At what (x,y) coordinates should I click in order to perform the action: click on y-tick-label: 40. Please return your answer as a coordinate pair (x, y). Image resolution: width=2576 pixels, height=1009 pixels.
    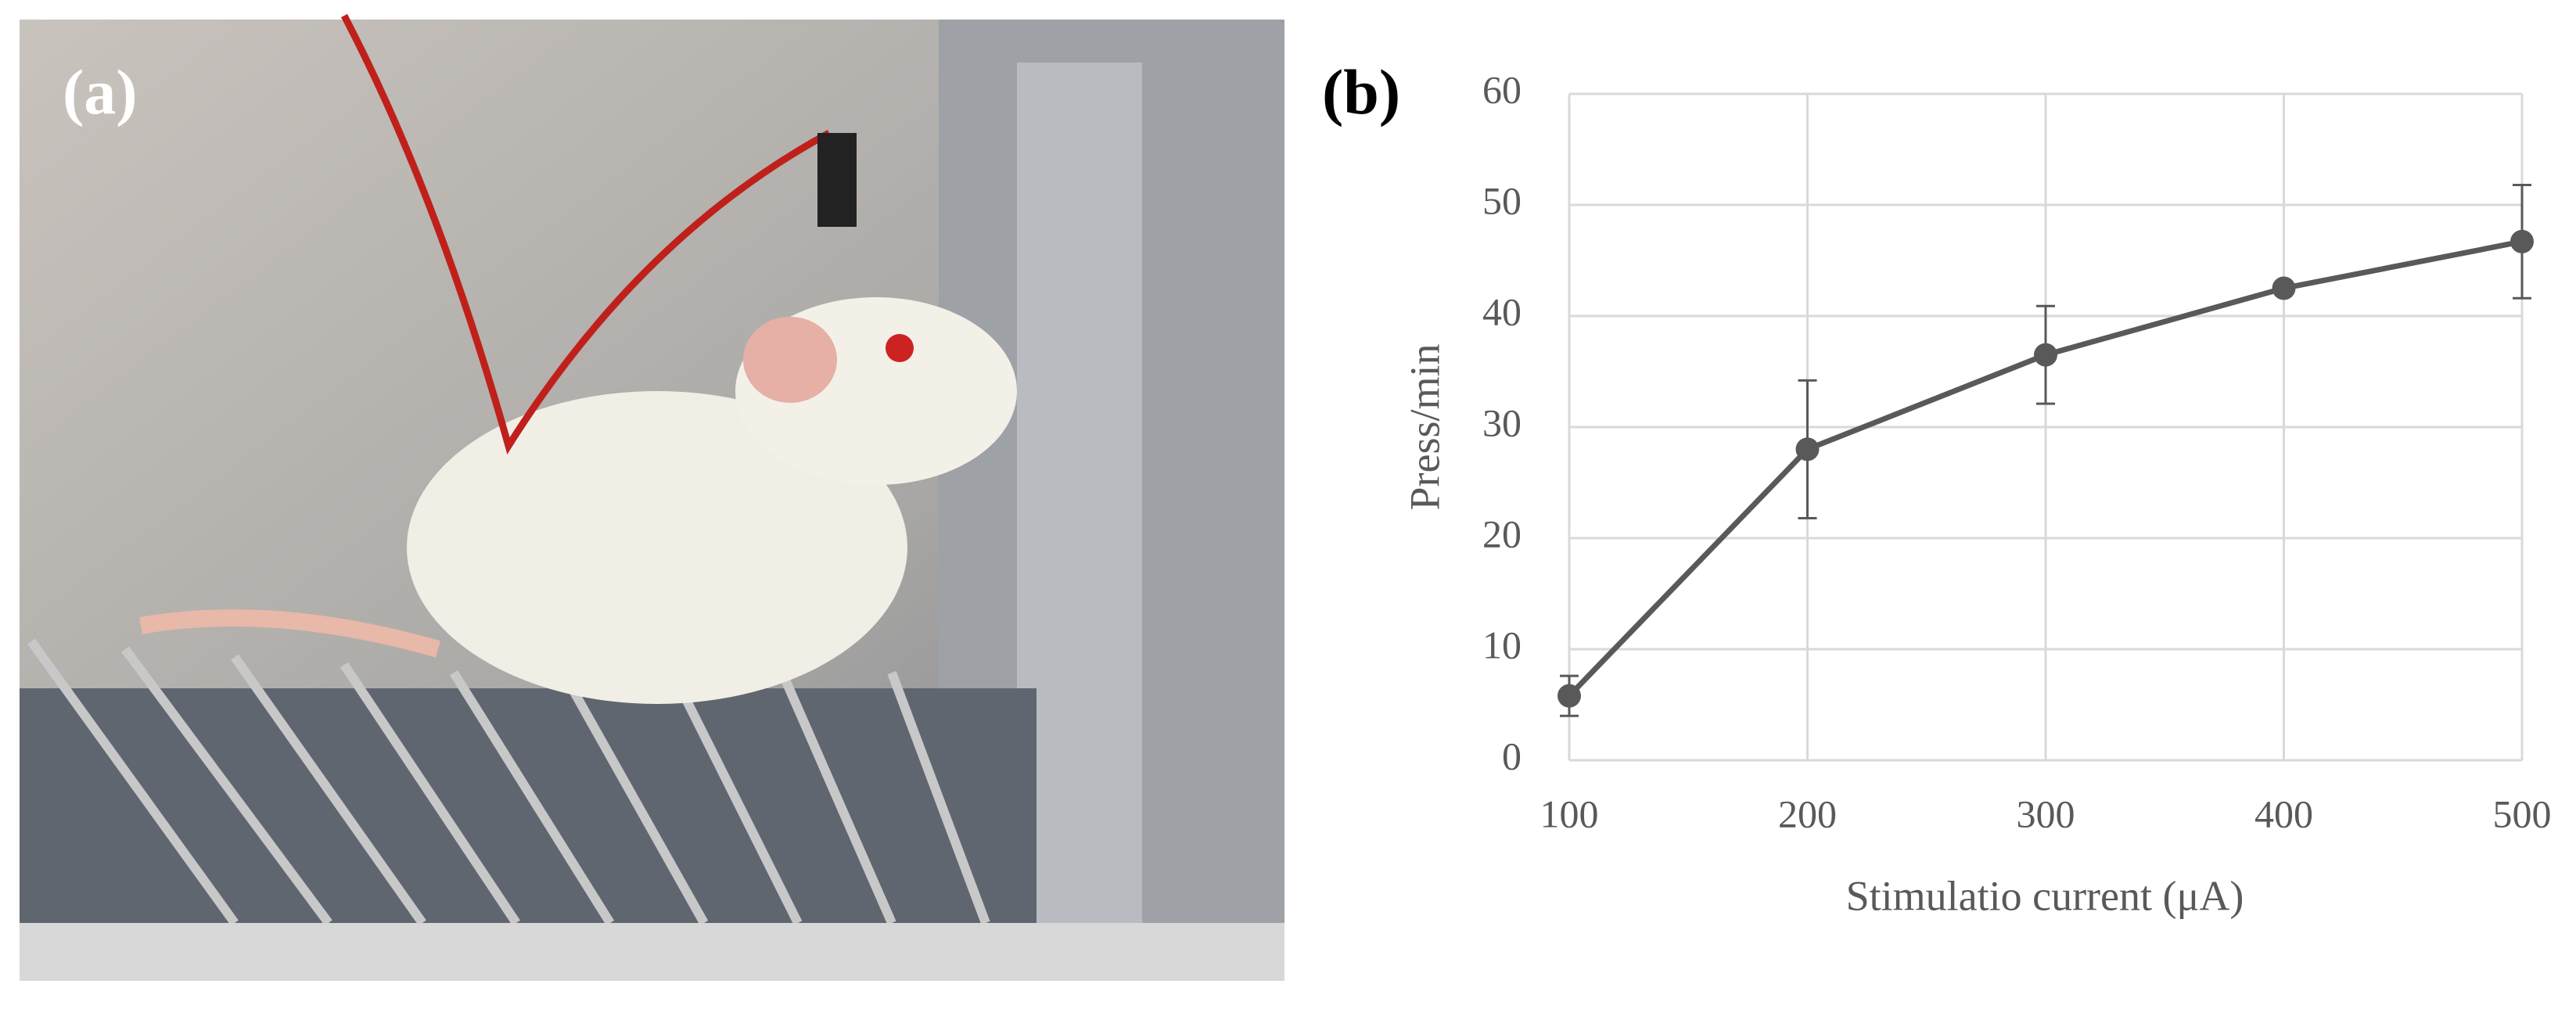
    Looking at the image, I should click on (1502, 311).